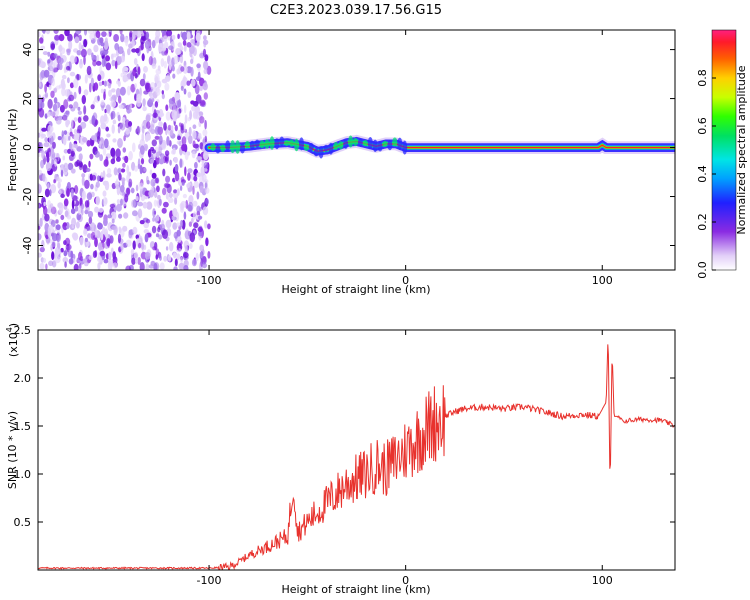  Describe the element at coordinates (125, 150) in the screenshot. I see `noise-region` at that location.